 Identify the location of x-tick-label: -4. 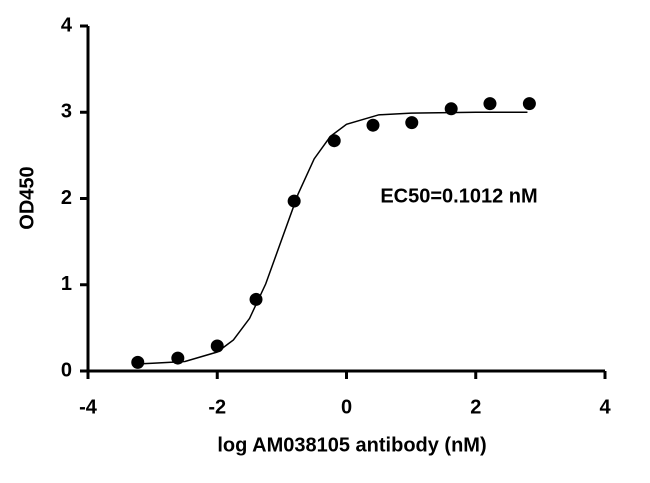
(88, 407).